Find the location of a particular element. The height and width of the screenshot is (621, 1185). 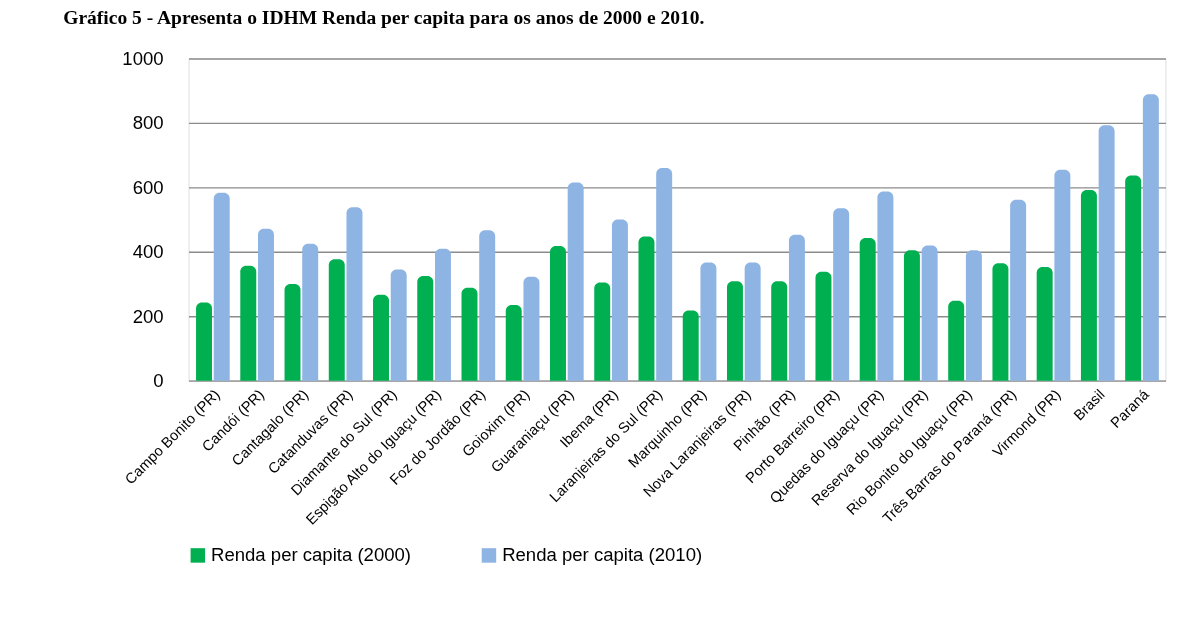

y-tick-label: 600 is located at coordinates (148, 187).